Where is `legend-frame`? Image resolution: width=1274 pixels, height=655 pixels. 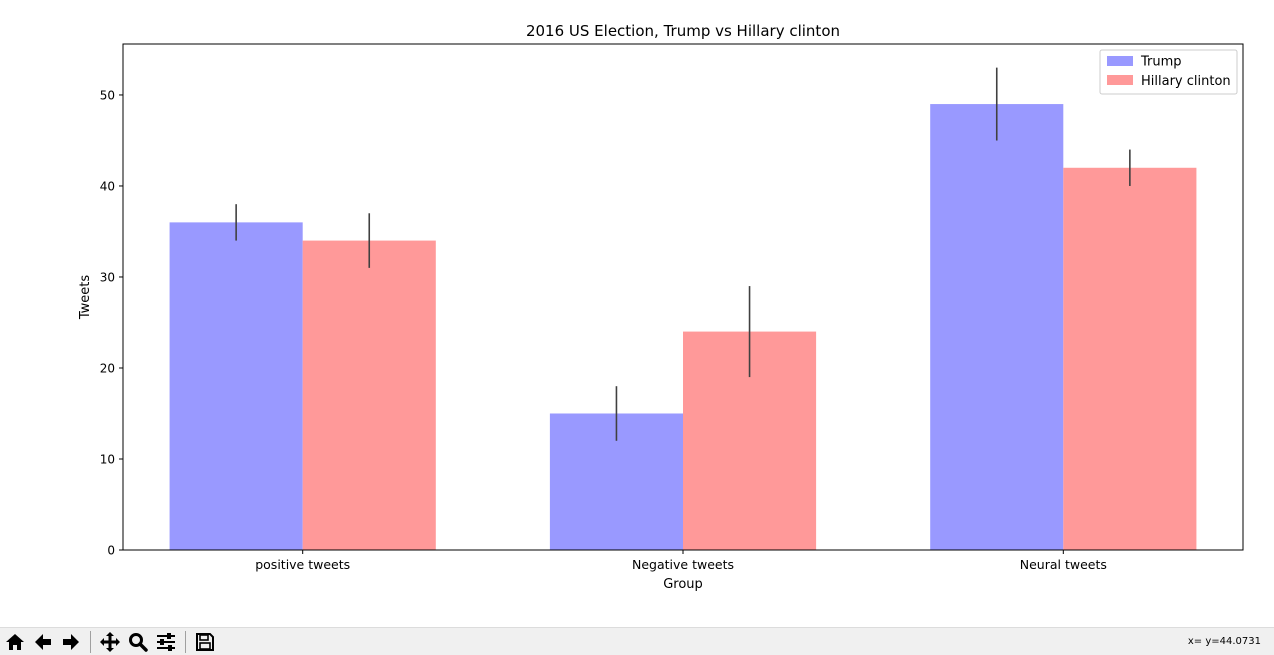
legend-frame is located at coordinates (1168, 72).